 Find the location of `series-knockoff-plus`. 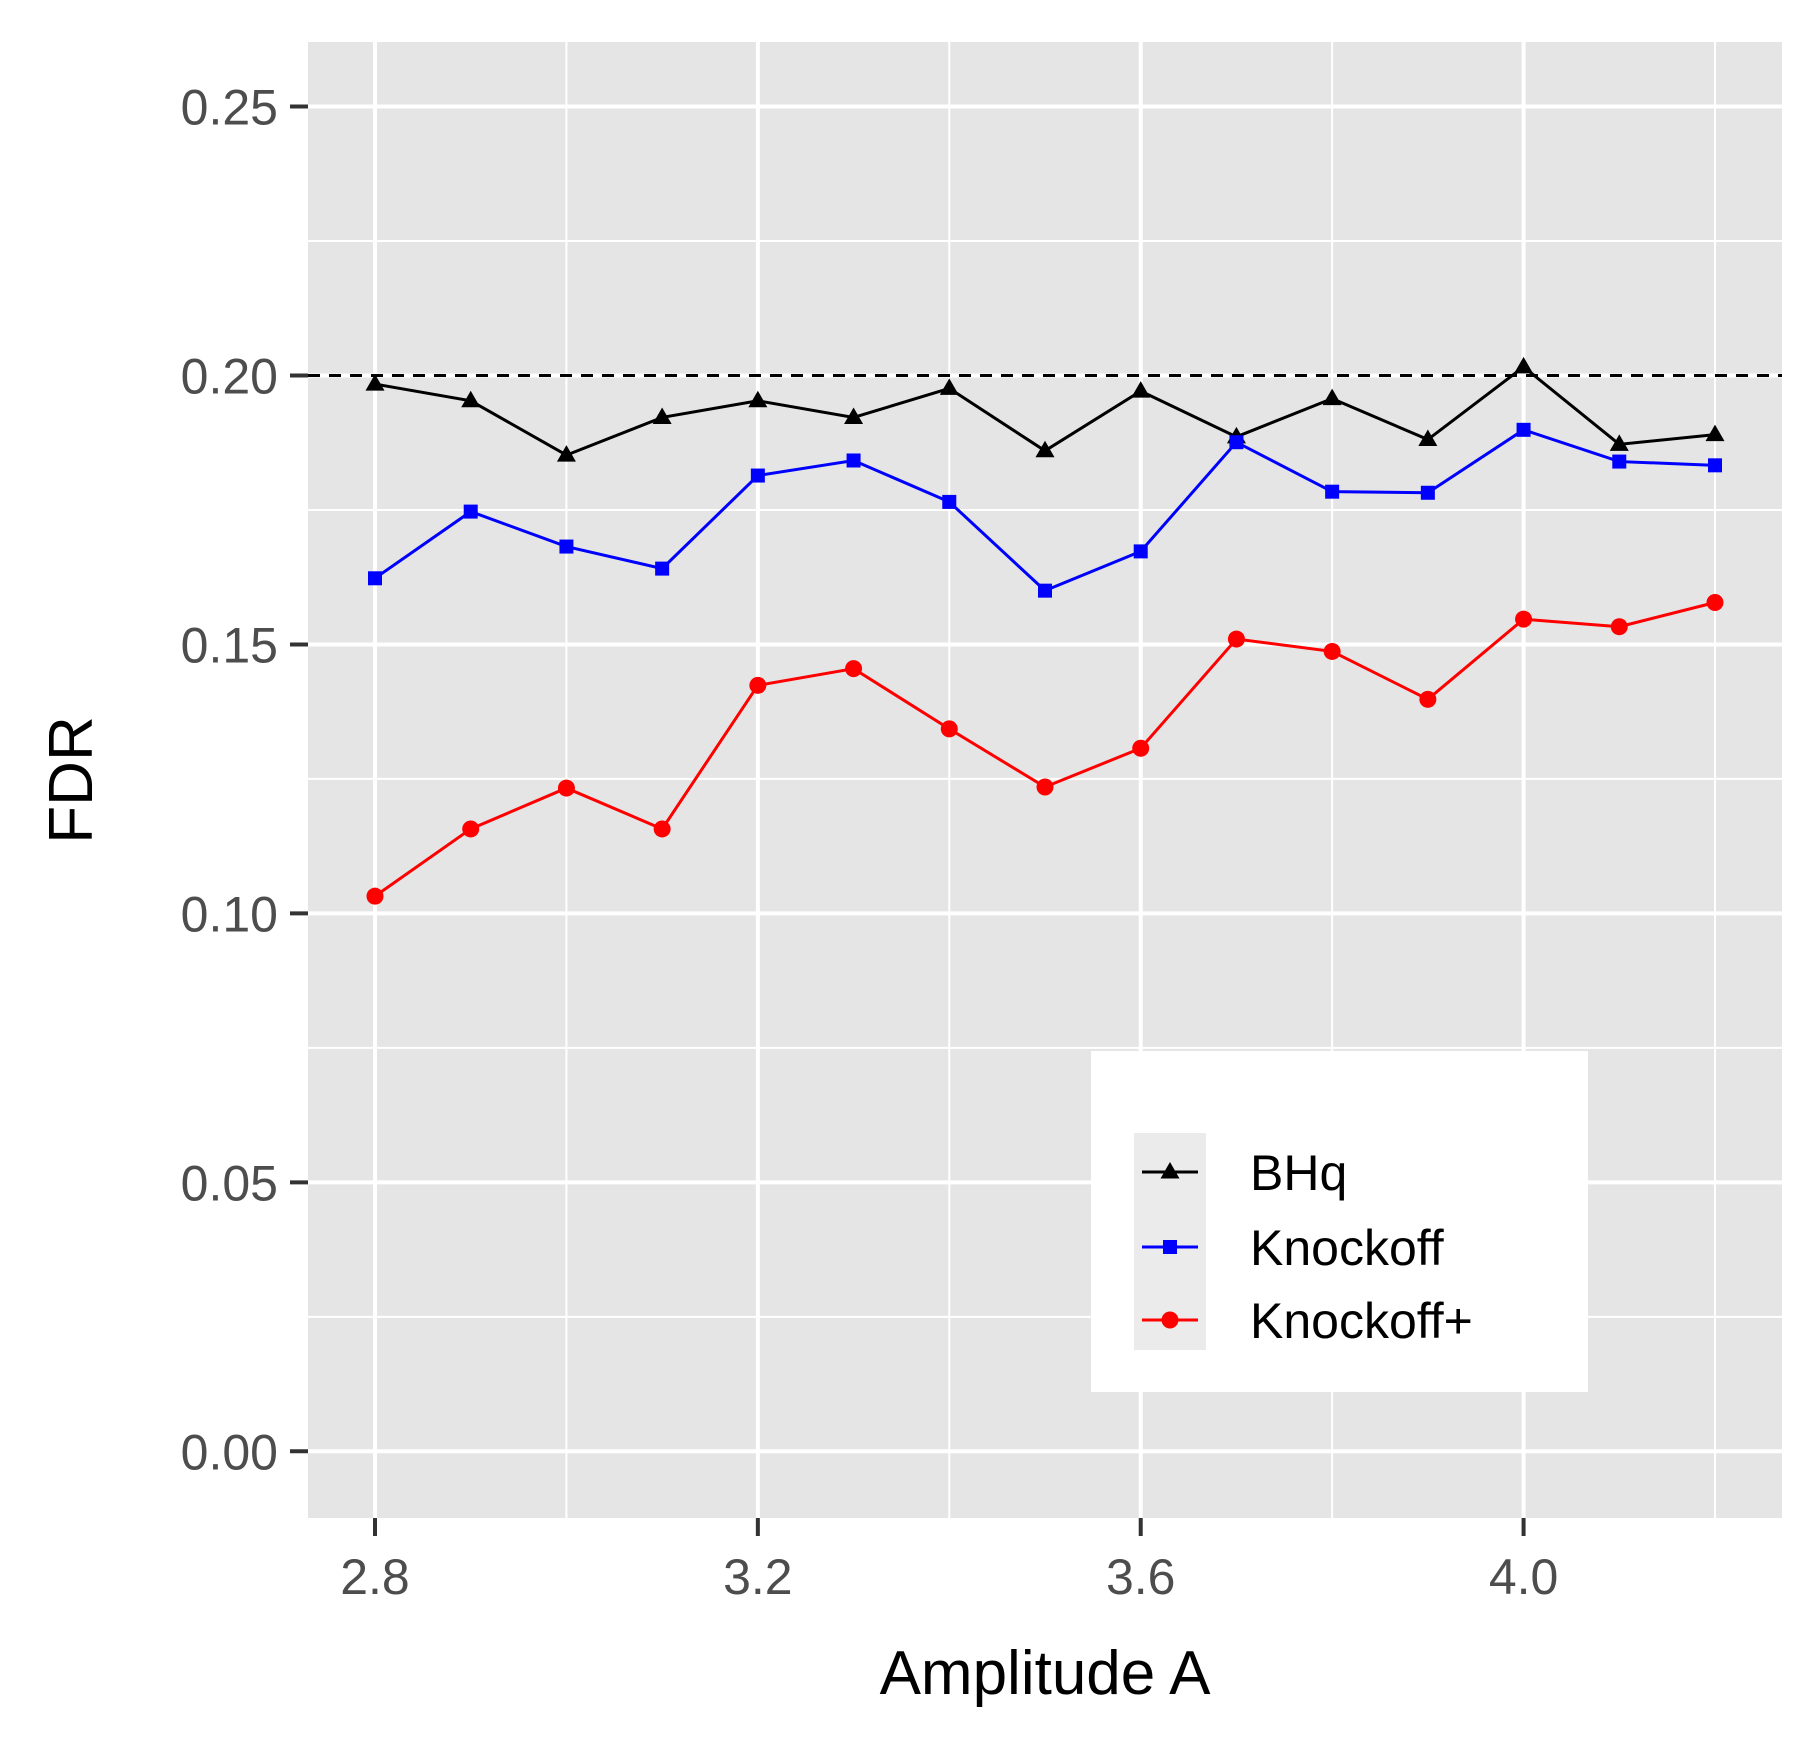

series-knockoff-plus is located at coordinates (1045, 749).